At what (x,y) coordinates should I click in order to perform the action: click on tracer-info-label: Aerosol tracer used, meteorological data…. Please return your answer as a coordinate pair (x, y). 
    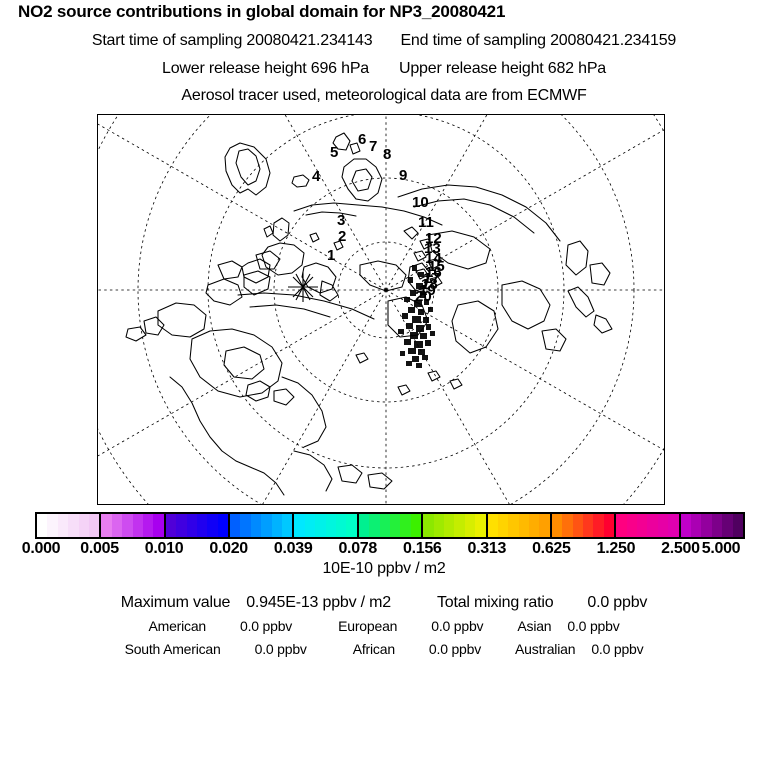
    Looking at the image, I should click on (384, 95).